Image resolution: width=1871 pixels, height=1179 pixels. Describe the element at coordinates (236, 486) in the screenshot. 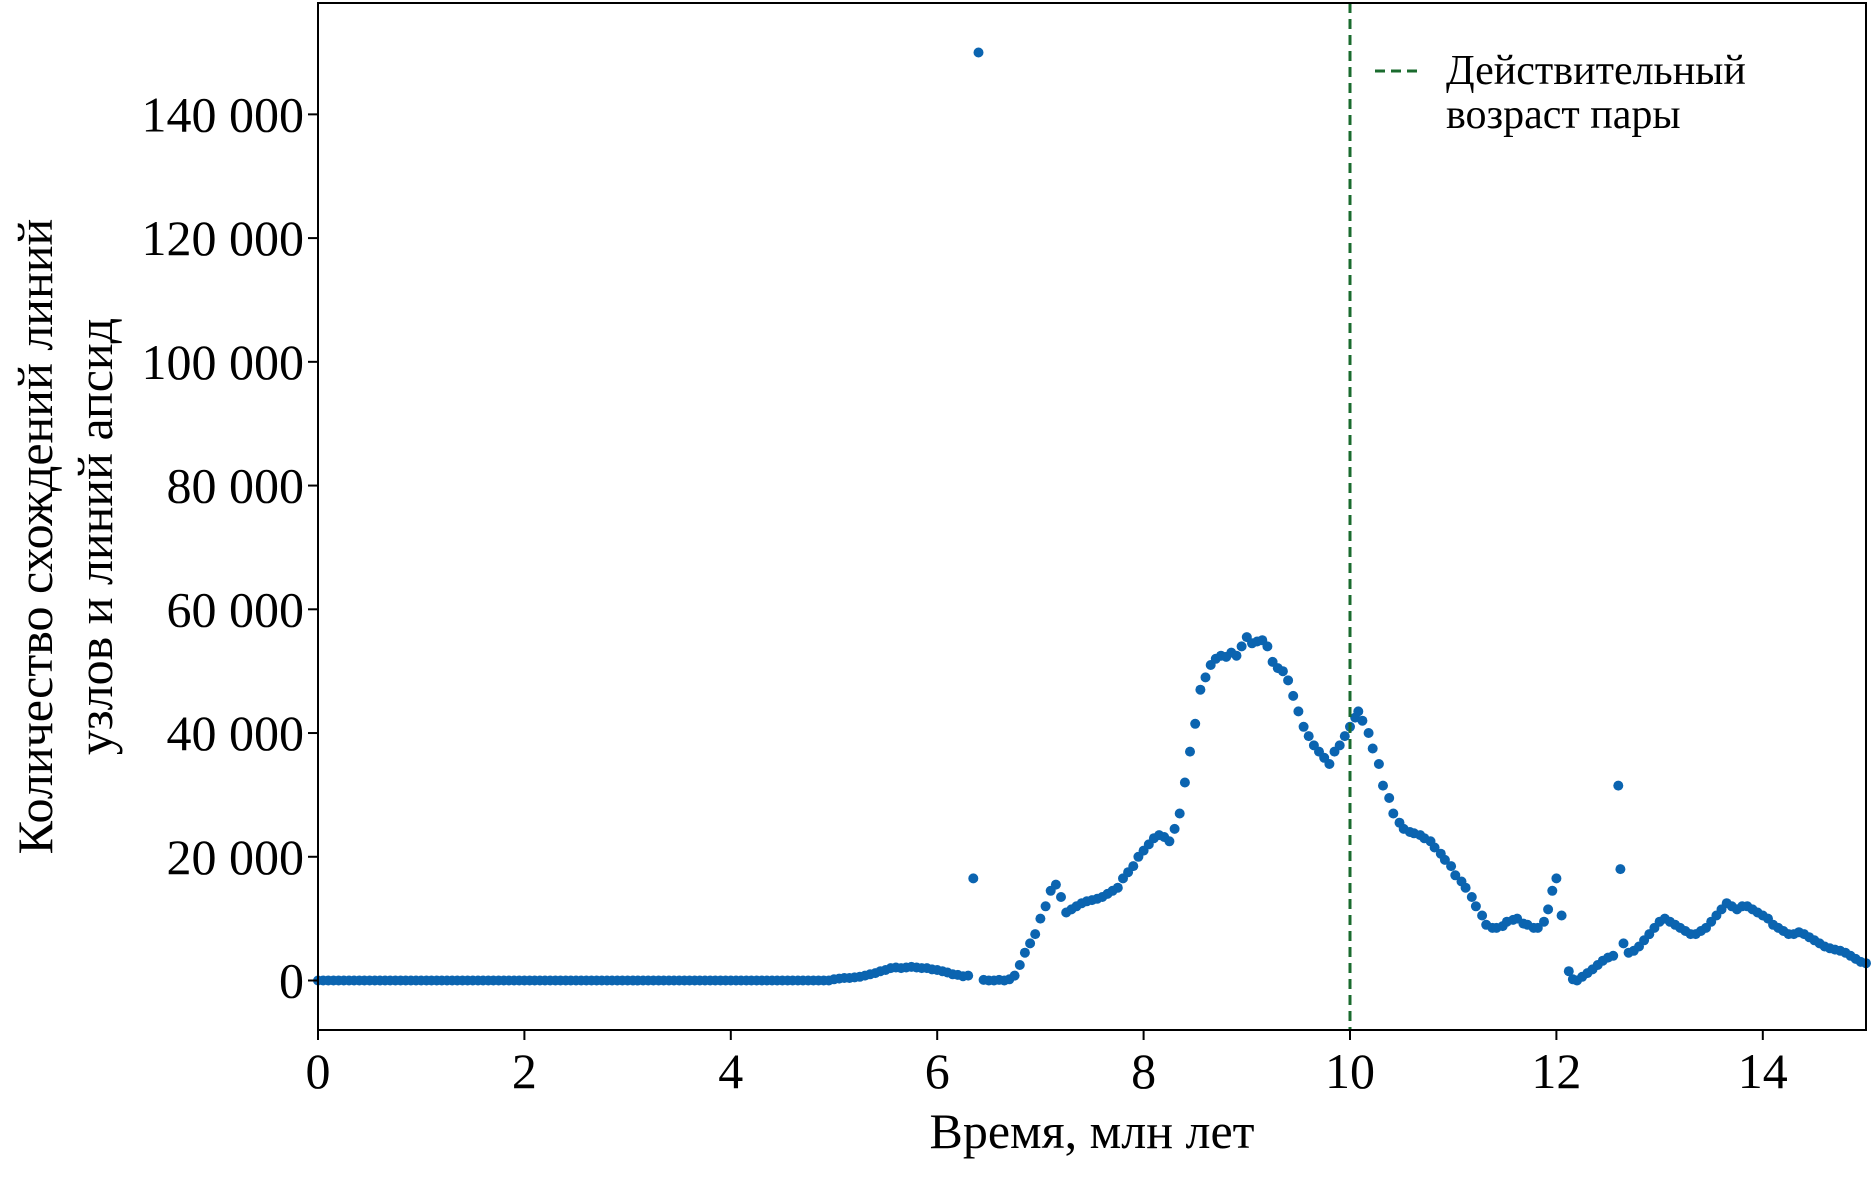

I see `y-tick-label: 80 000` at that location.